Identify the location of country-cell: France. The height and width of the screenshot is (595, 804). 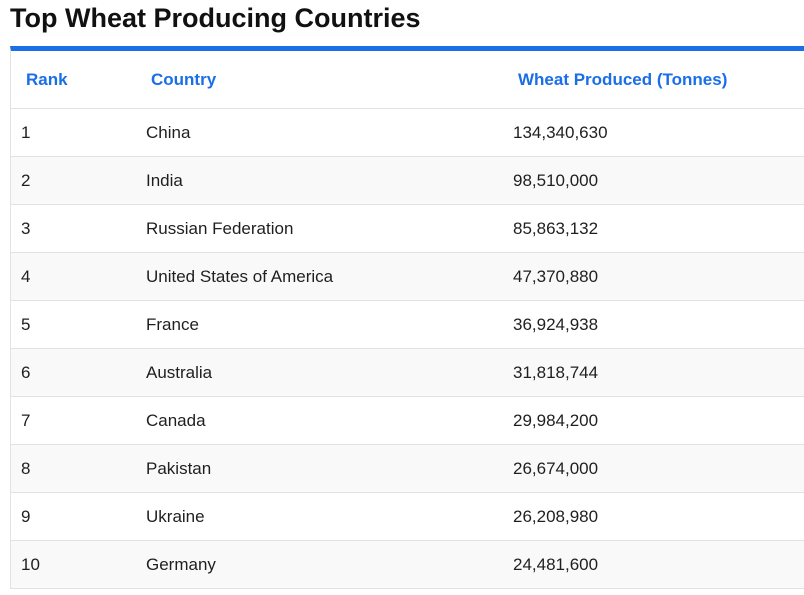
(319, 324).